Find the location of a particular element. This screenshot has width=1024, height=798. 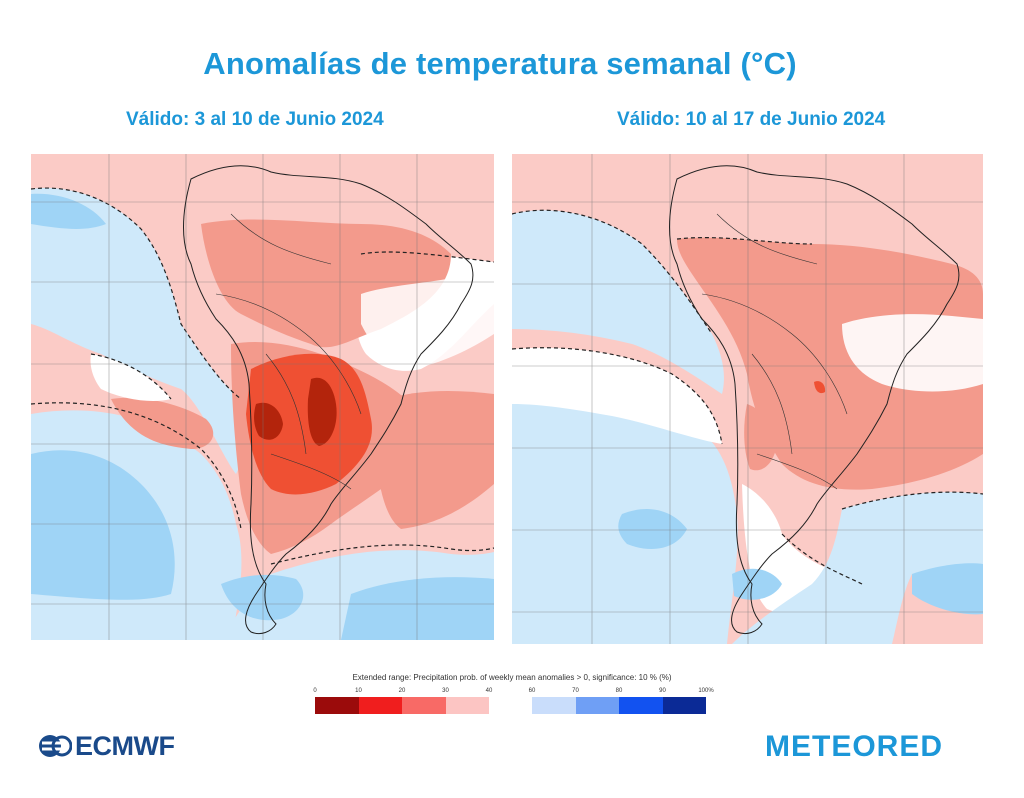

ecmwf-logo-text: ECMWF is located at coordinates (125, 745).